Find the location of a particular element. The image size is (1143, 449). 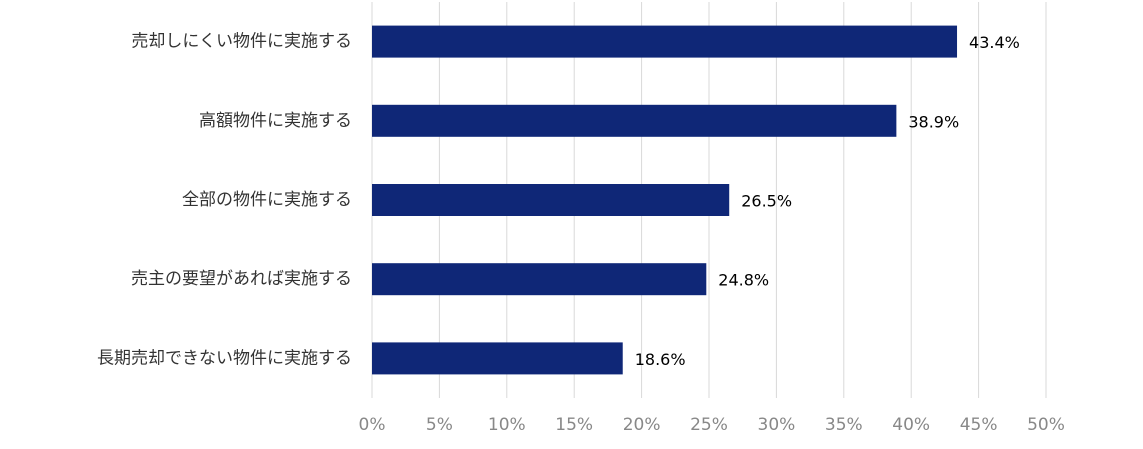

category-label: 売却しにくい物件に実施する is located at coordinates (241, 42).